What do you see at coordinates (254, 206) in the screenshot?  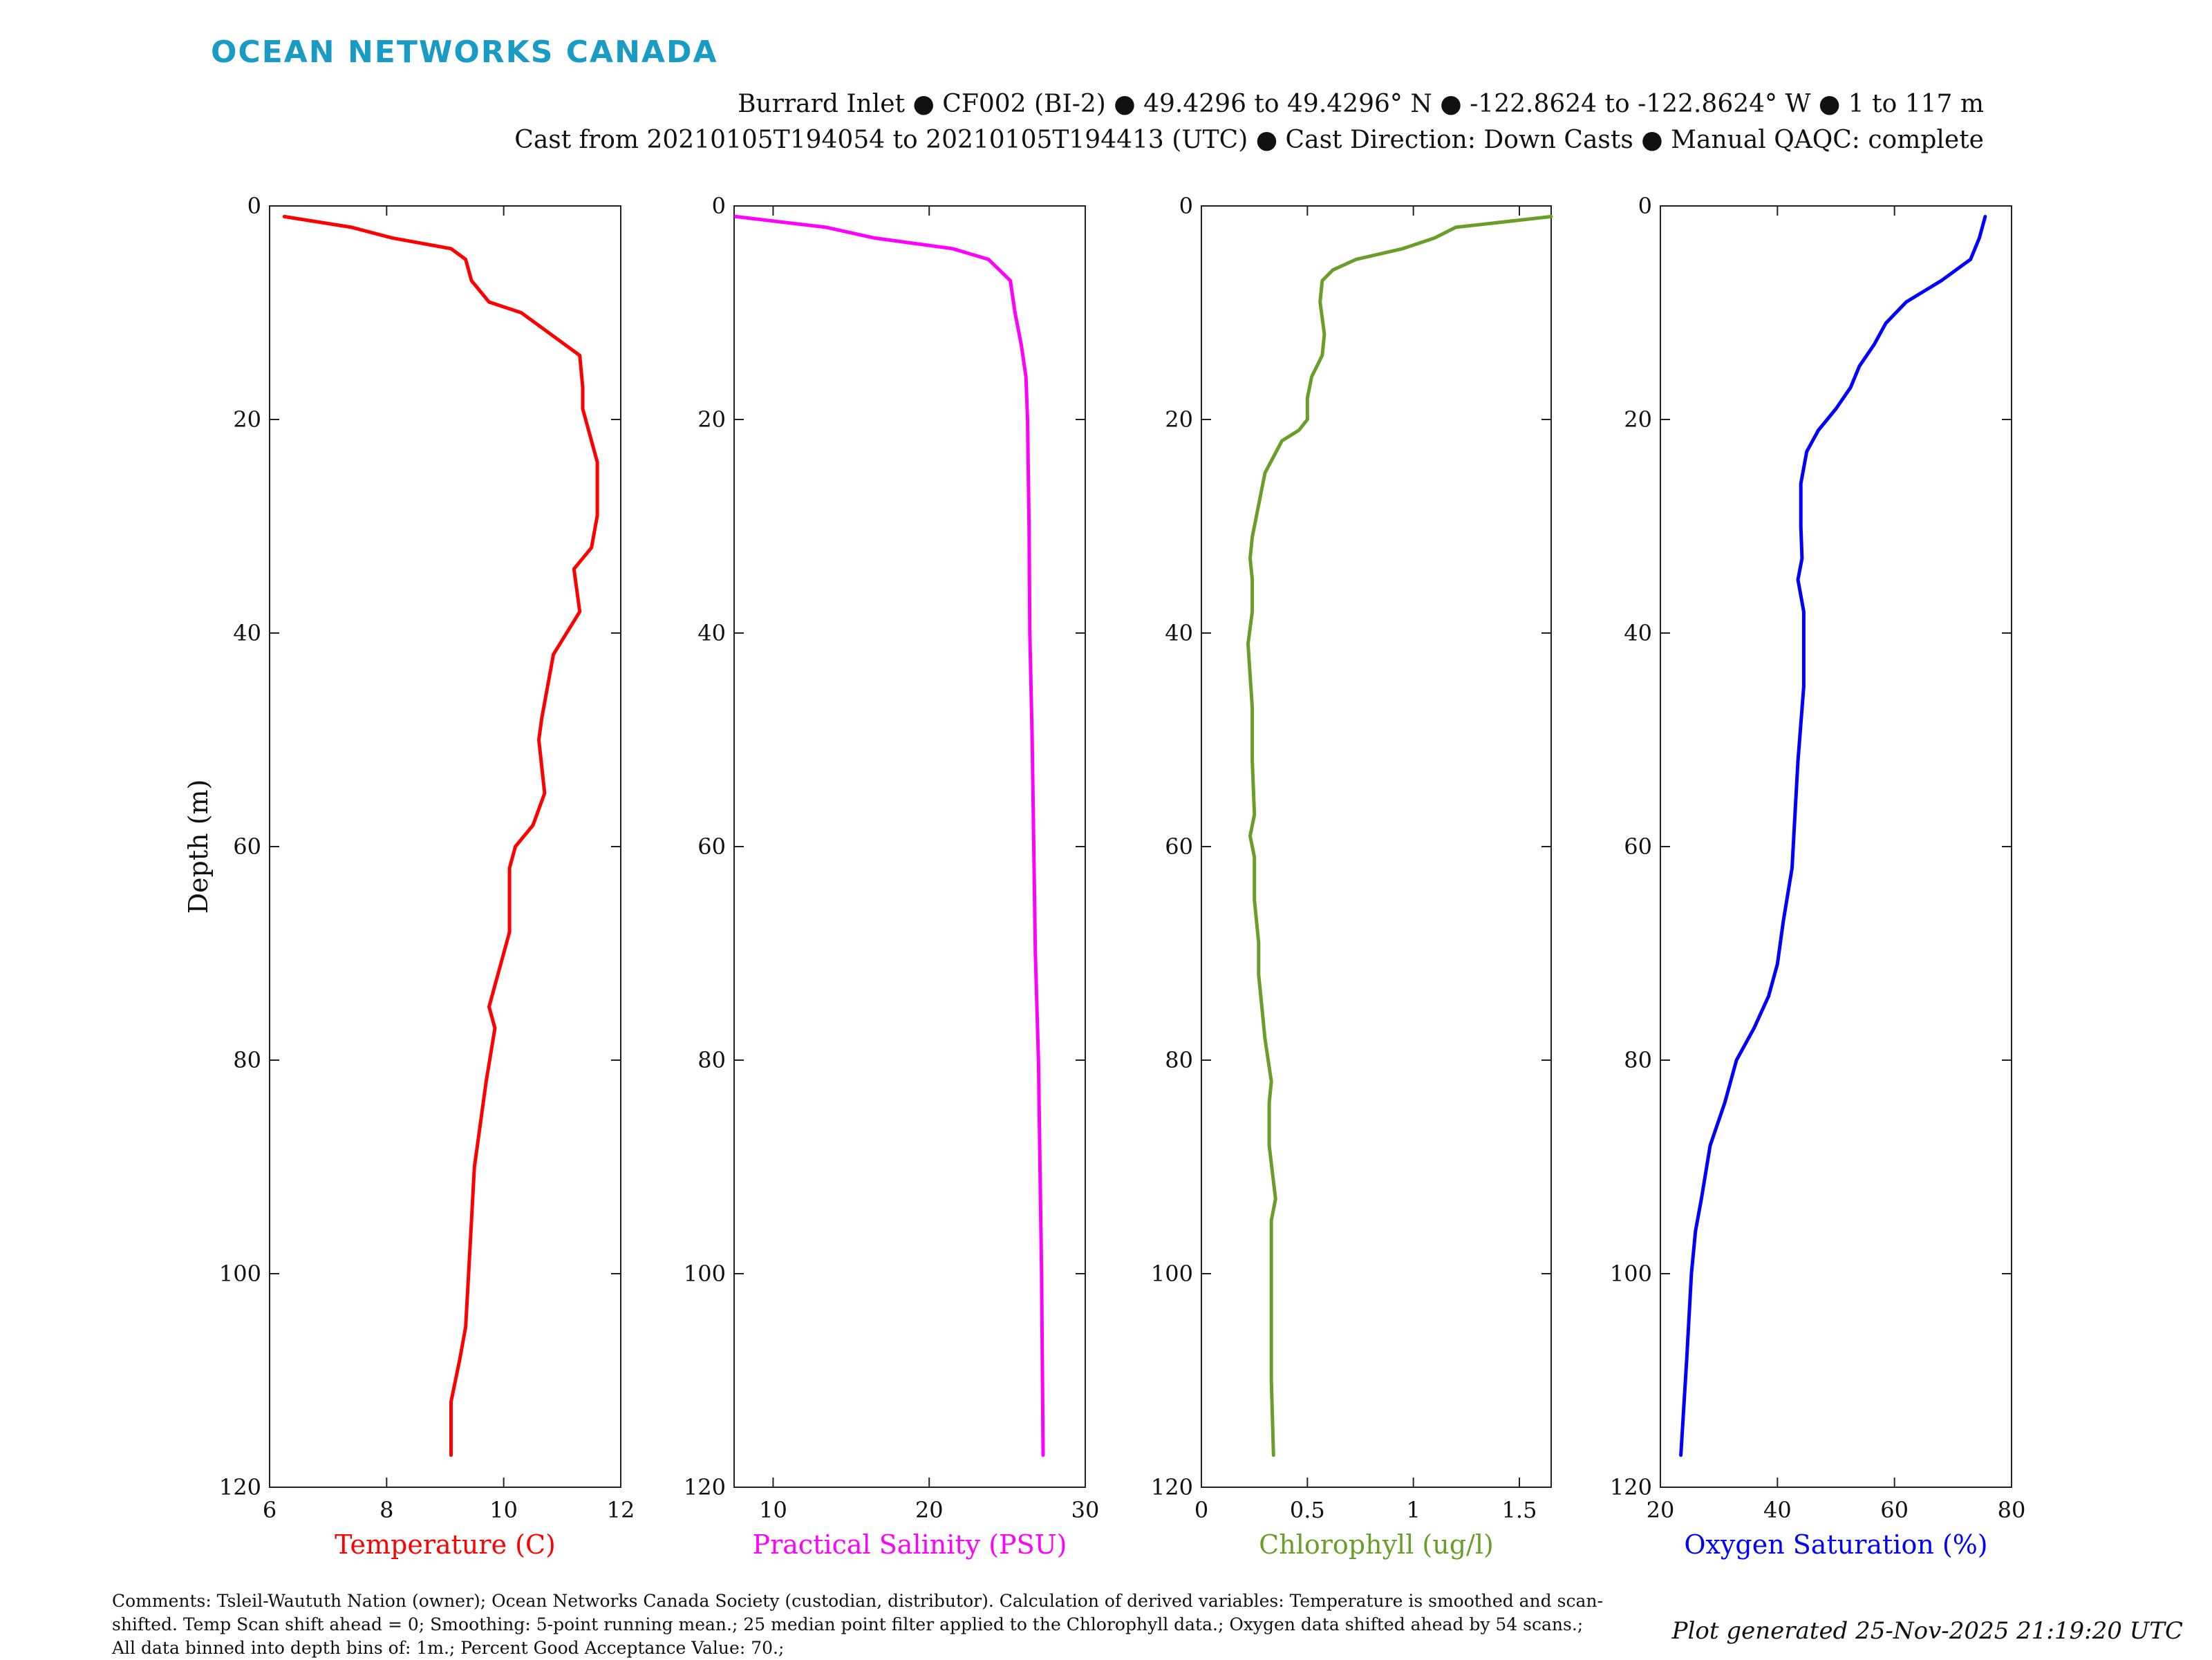 I see `temperature-ytick-label: 0` at bounding box center [254, 206].